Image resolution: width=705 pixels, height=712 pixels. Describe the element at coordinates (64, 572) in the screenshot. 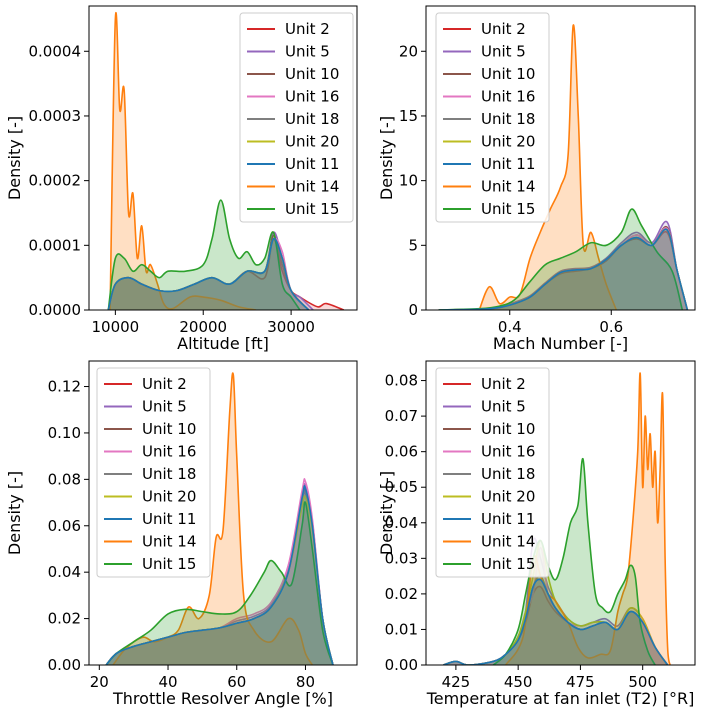

I see `y-tick-label: 0.04` at that location.